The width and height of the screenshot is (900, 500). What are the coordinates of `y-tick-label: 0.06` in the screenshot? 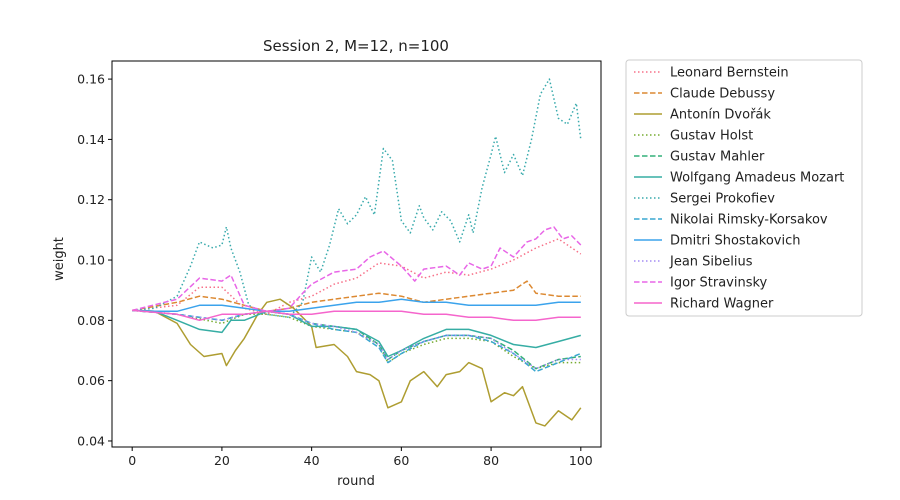 It's located at (91, 380).